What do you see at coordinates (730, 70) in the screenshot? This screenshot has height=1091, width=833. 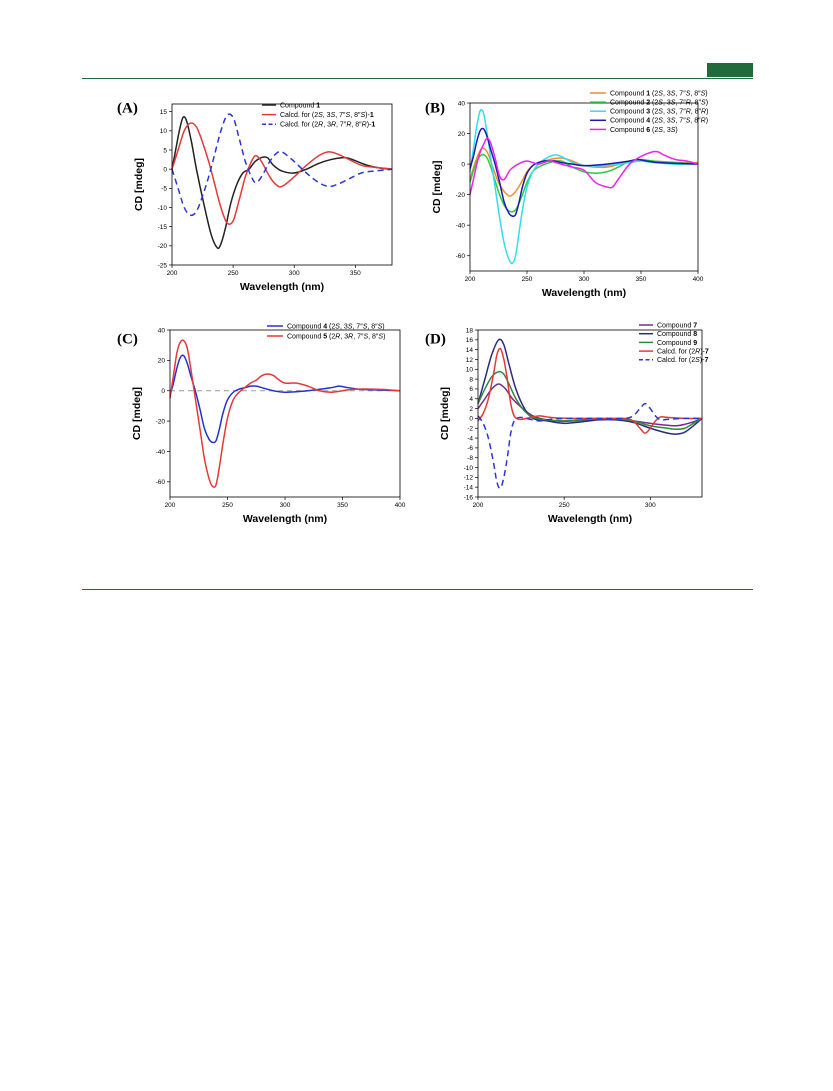 I see `journal-color-tab` at bounding box center [730, 70].